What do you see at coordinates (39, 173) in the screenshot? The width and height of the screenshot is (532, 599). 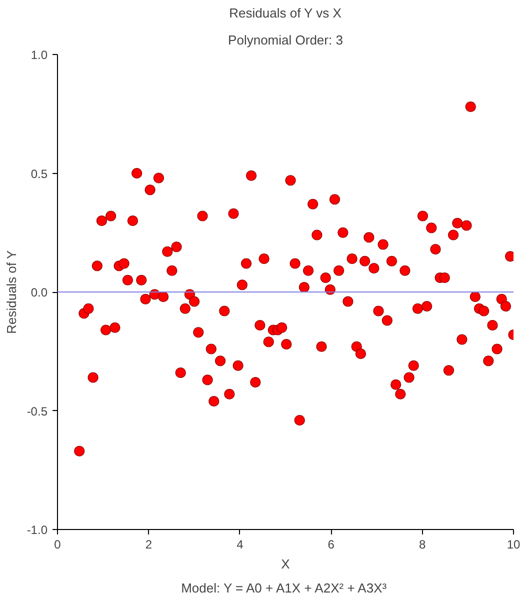 I see `y-tick-label: 0.5` at bounding box center [39, 173].